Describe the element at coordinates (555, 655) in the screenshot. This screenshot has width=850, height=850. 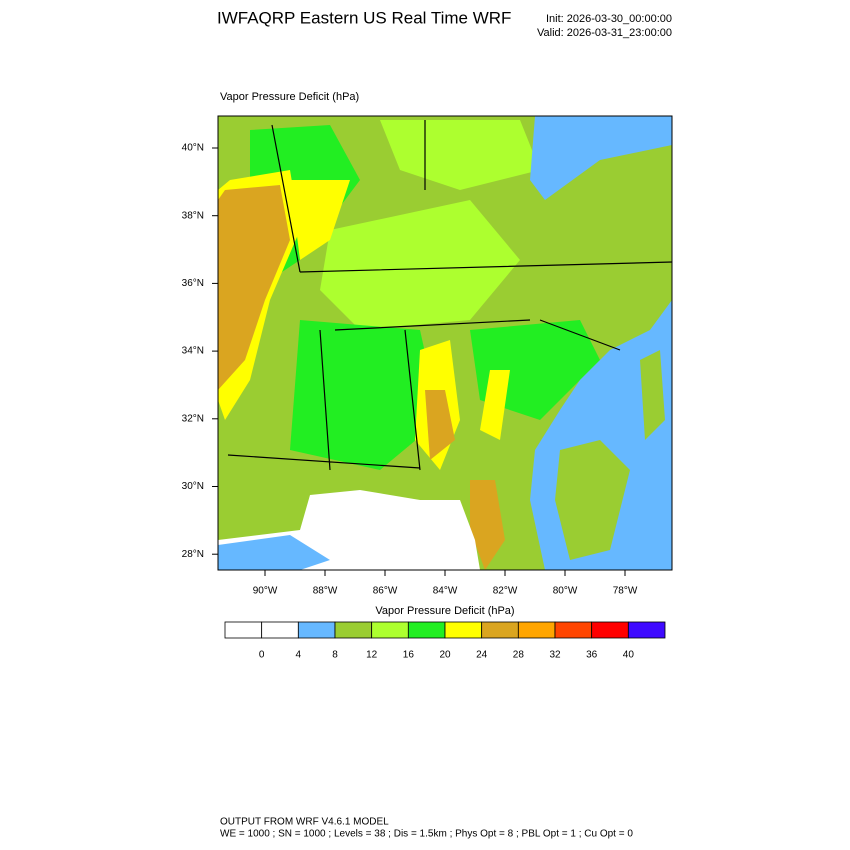
I see `colorbar-label: 32` at that location.